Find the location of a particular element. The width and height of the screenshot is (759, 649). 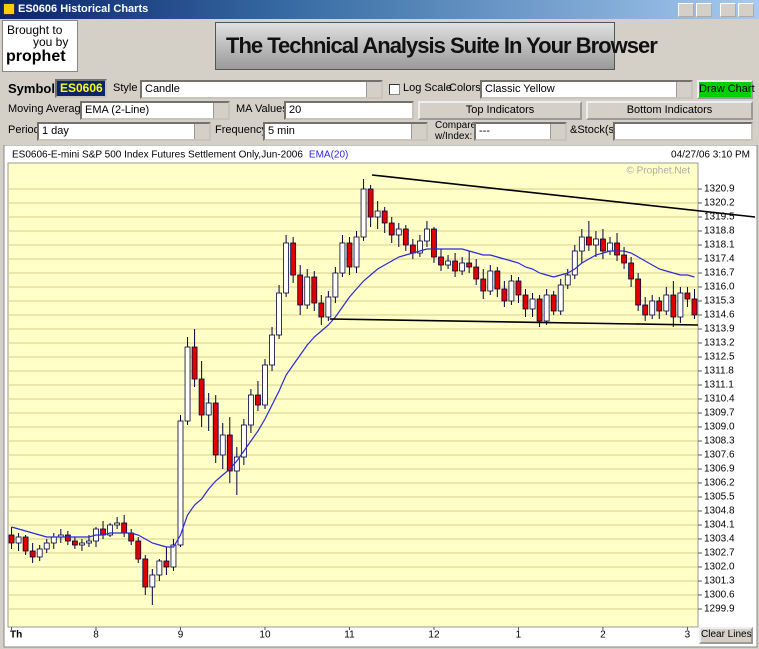

y-tick-label: 1308.3 is located at coordinates (719, 441).